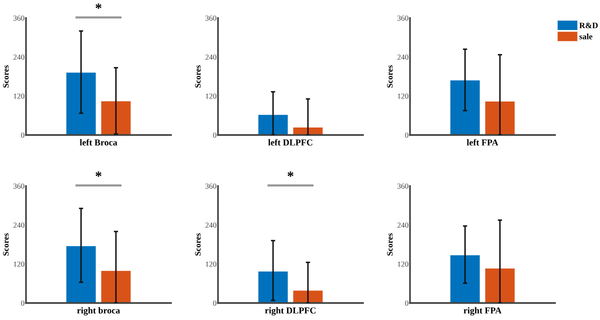 The width and height of the screenshot is (600, 320). Describe the element at coordinates (99, 142) in the screenshot. I see `x-tick-label: left Broca` at that location.